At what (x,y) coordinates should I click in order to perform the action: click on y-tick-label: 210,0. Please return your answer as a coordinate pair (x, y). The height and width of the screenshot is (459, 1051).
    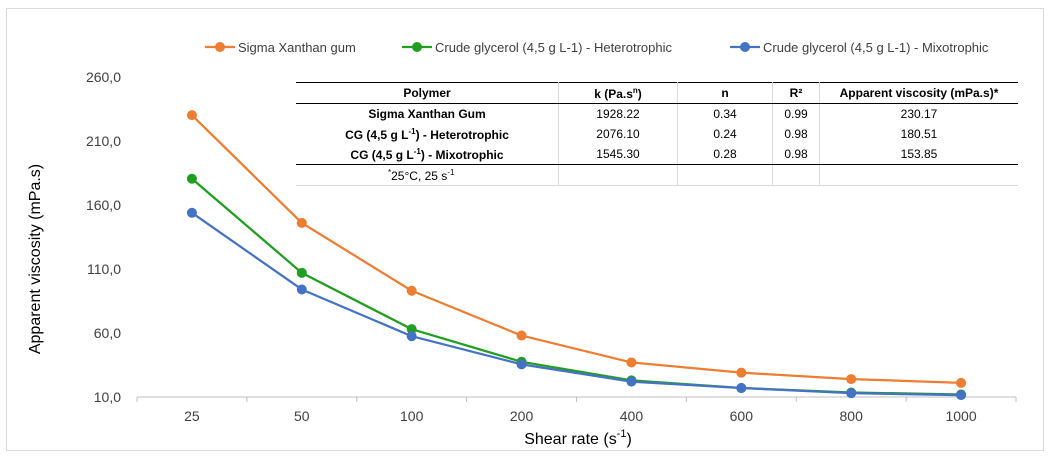
    Looking at the image, I should click on (103, 141).